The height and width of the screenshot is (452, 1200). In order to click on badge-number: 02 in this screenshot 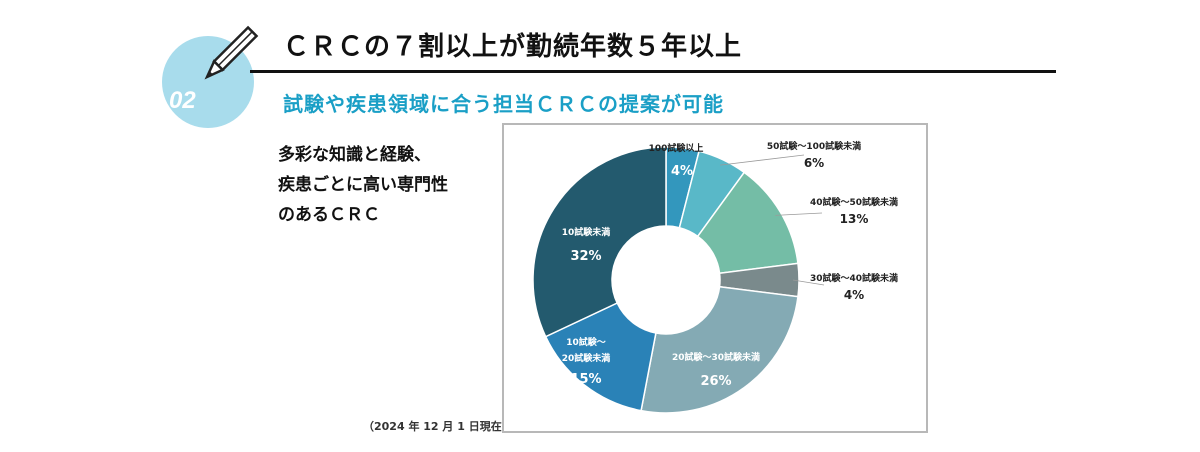, I will do `click(182, 100)`.